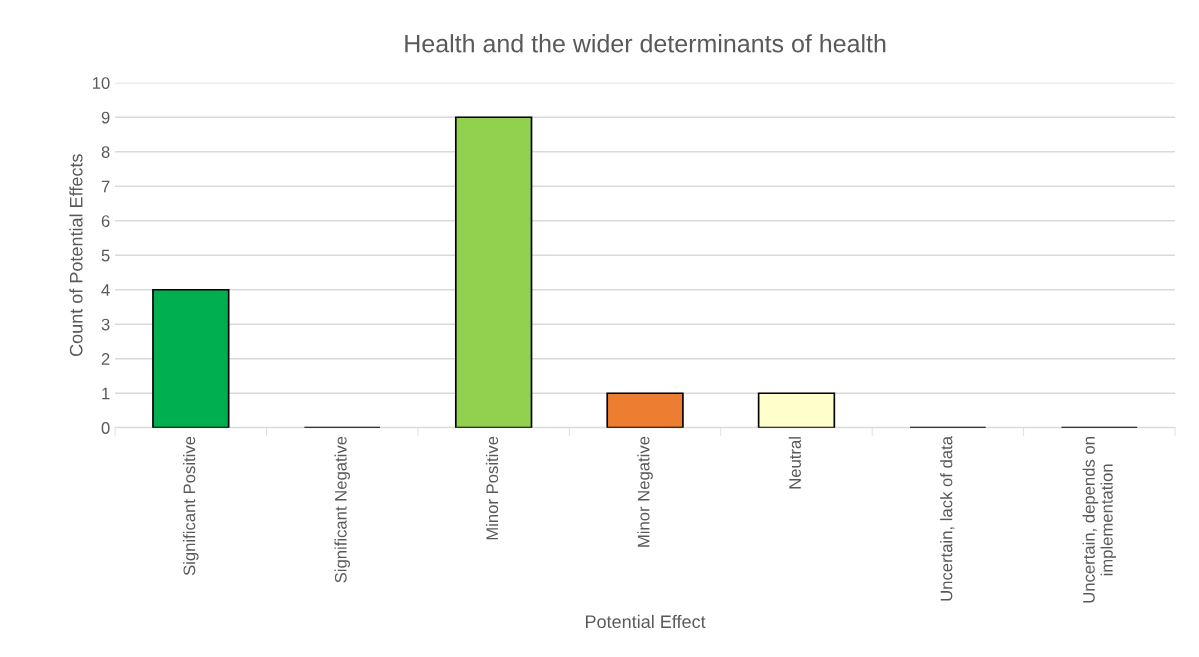 This screenshot has height=657, width=1199. I want to click on y-tick-label: 7, so click(105, 186).